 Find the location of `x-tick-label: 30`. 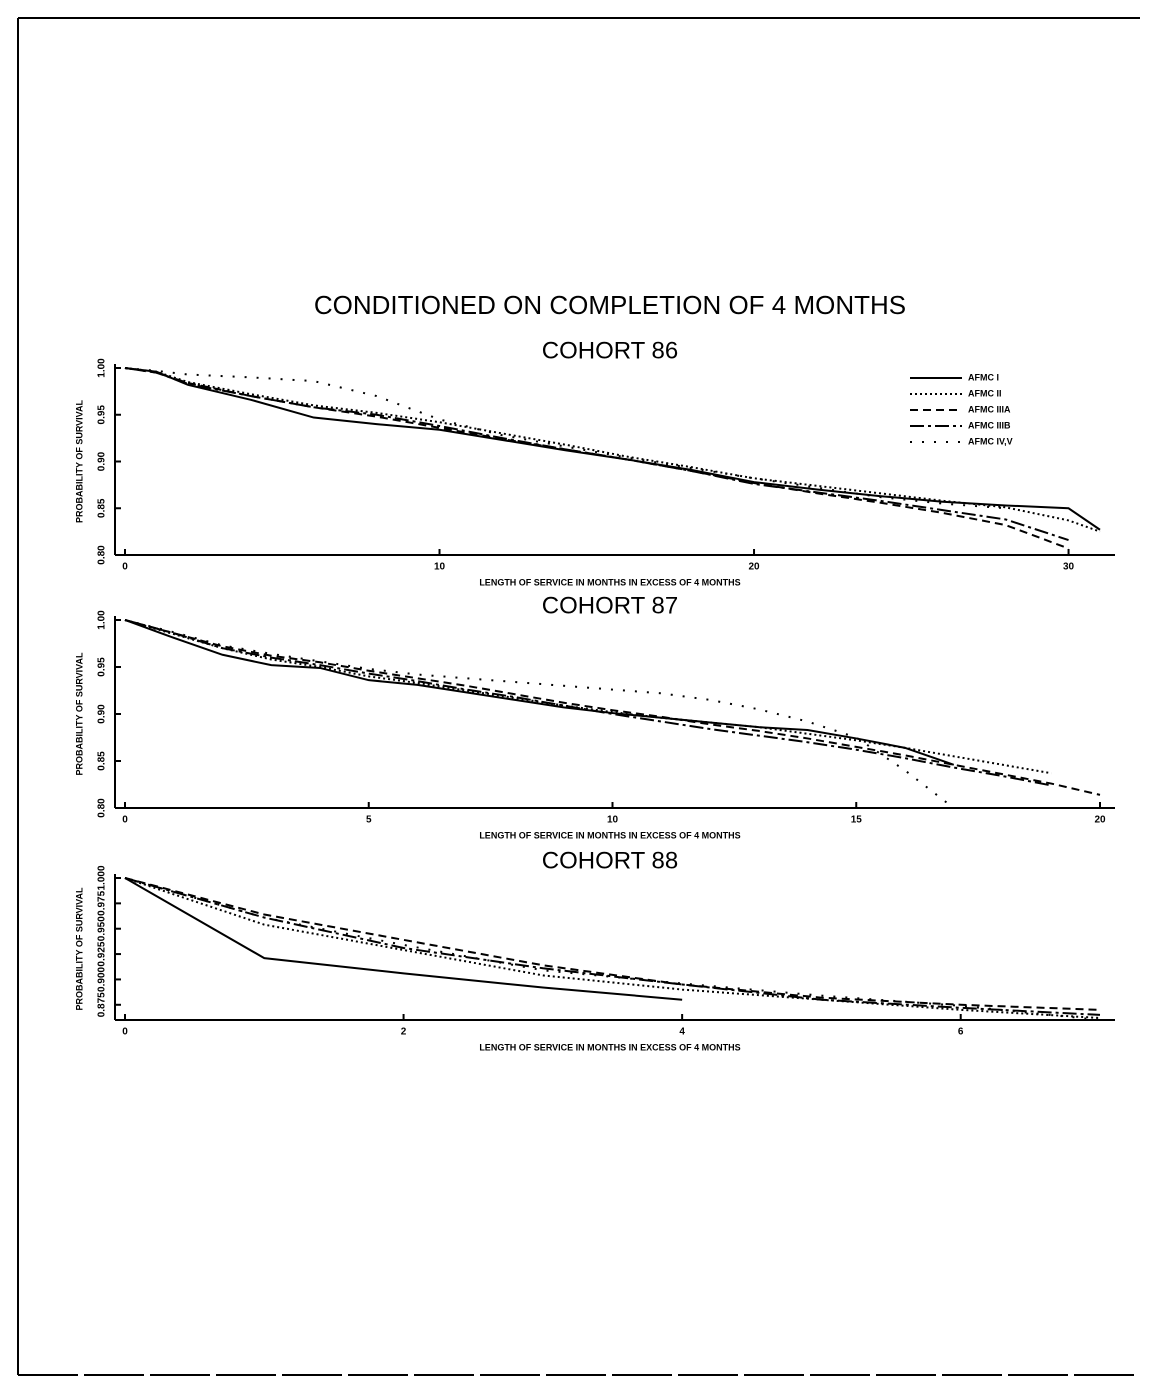

x-tick-label: 30 is located at coordinates (1069, 567).